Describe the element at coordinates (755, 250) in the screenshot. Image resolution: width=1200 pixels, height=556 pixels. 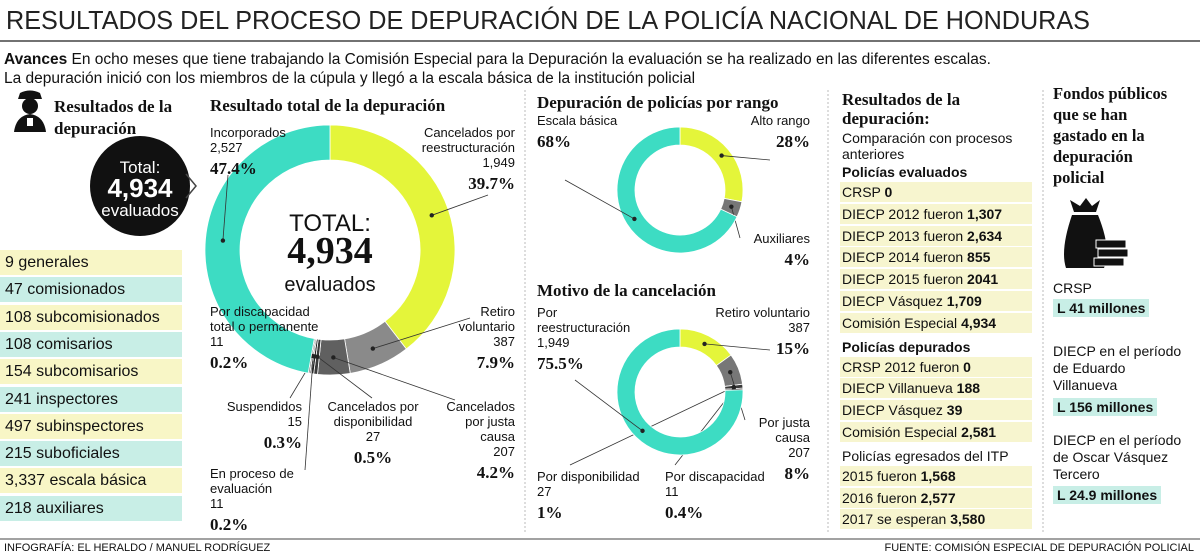
I see `slice-label: Auxiliares 4%` at that location.